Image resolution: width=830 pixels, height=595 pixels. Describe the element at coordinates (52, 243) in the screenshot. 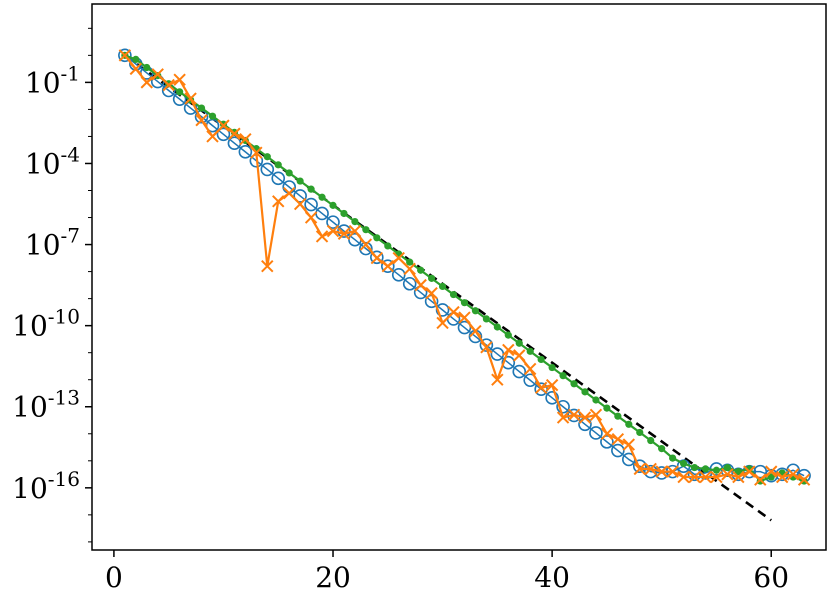

I see `y-tick-label: 10-7` at that location.